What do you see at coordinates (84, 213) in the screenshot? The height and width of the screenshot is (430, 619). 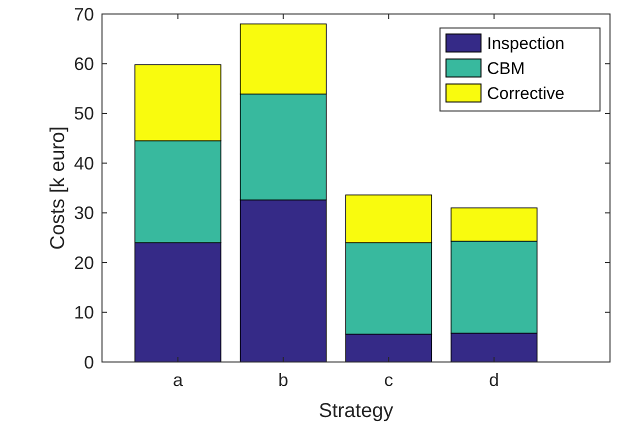 I see `y-tick-label: 30` at bounding box center [84, 213].